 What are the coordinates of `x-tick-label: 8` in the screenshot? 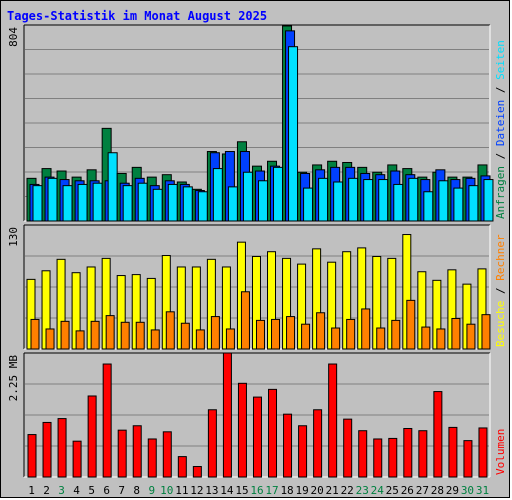 It's located at (136, 490).